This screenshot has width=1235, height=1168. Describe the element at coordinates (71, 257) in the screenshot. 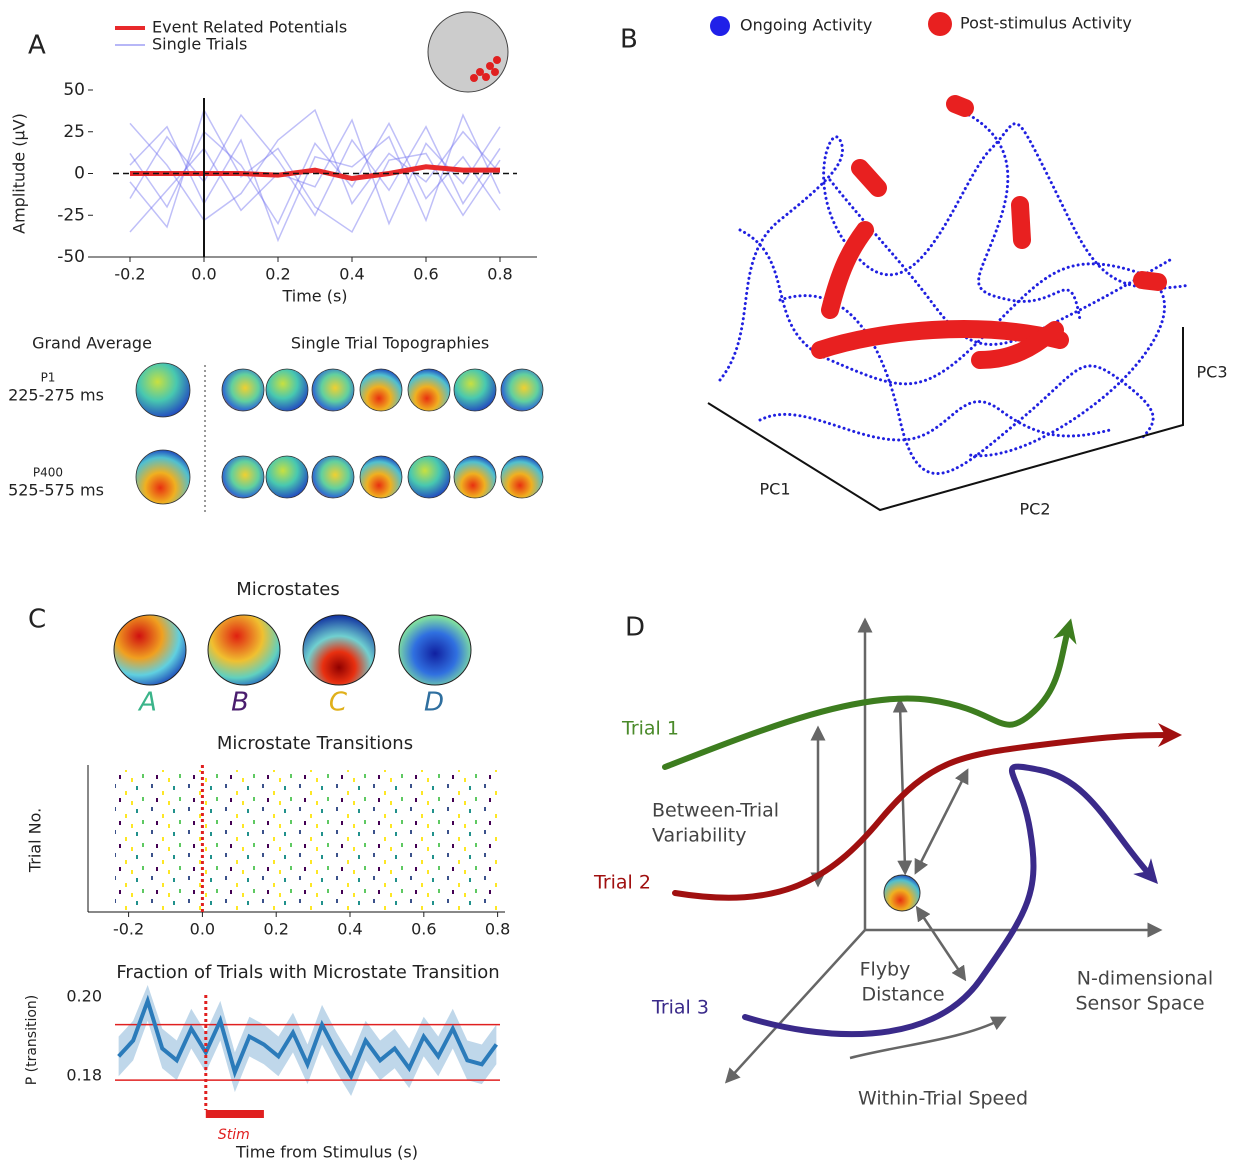

I see `y-tick-label: -50` at that location.